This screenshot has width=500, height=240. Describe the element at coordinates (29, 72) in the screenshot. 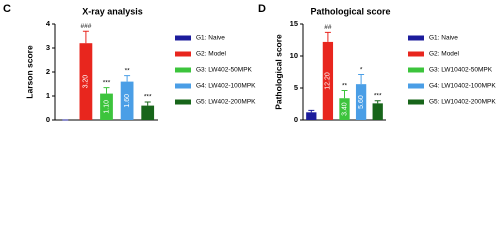

I see `y-axis-label: Larson score` at that location.